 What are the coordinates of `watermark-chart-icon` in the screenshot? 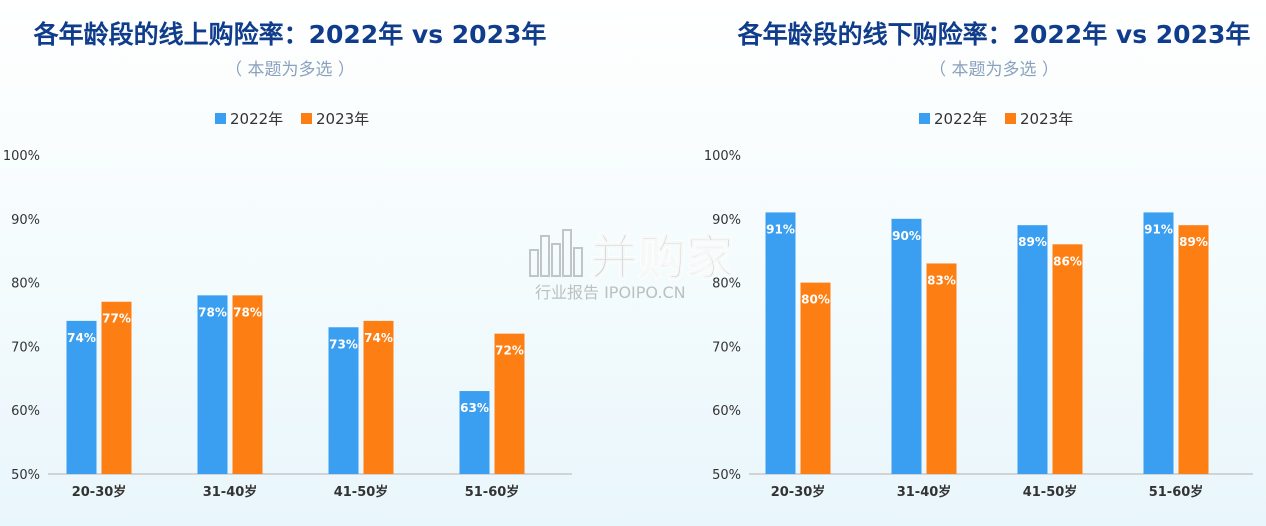 It's located at (556, 253).